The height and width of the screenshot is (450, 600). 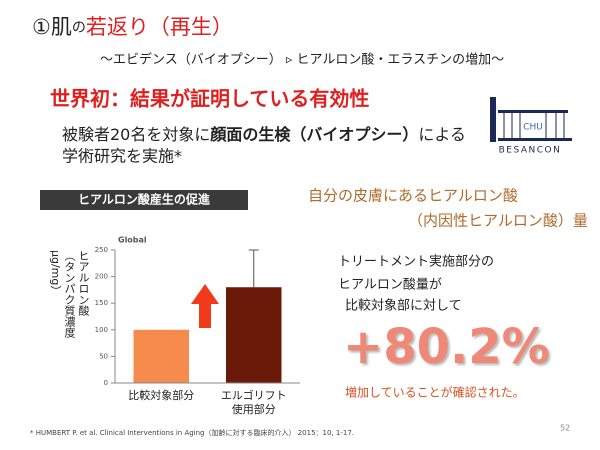 What do you see at coordinates (302, 60) in the screenshot?
I see `subtitle: ～エビデンス（バイオプシー） ▹ ヒアルロン酸・エラスチンの増加～` at bounding box center [302, 60].